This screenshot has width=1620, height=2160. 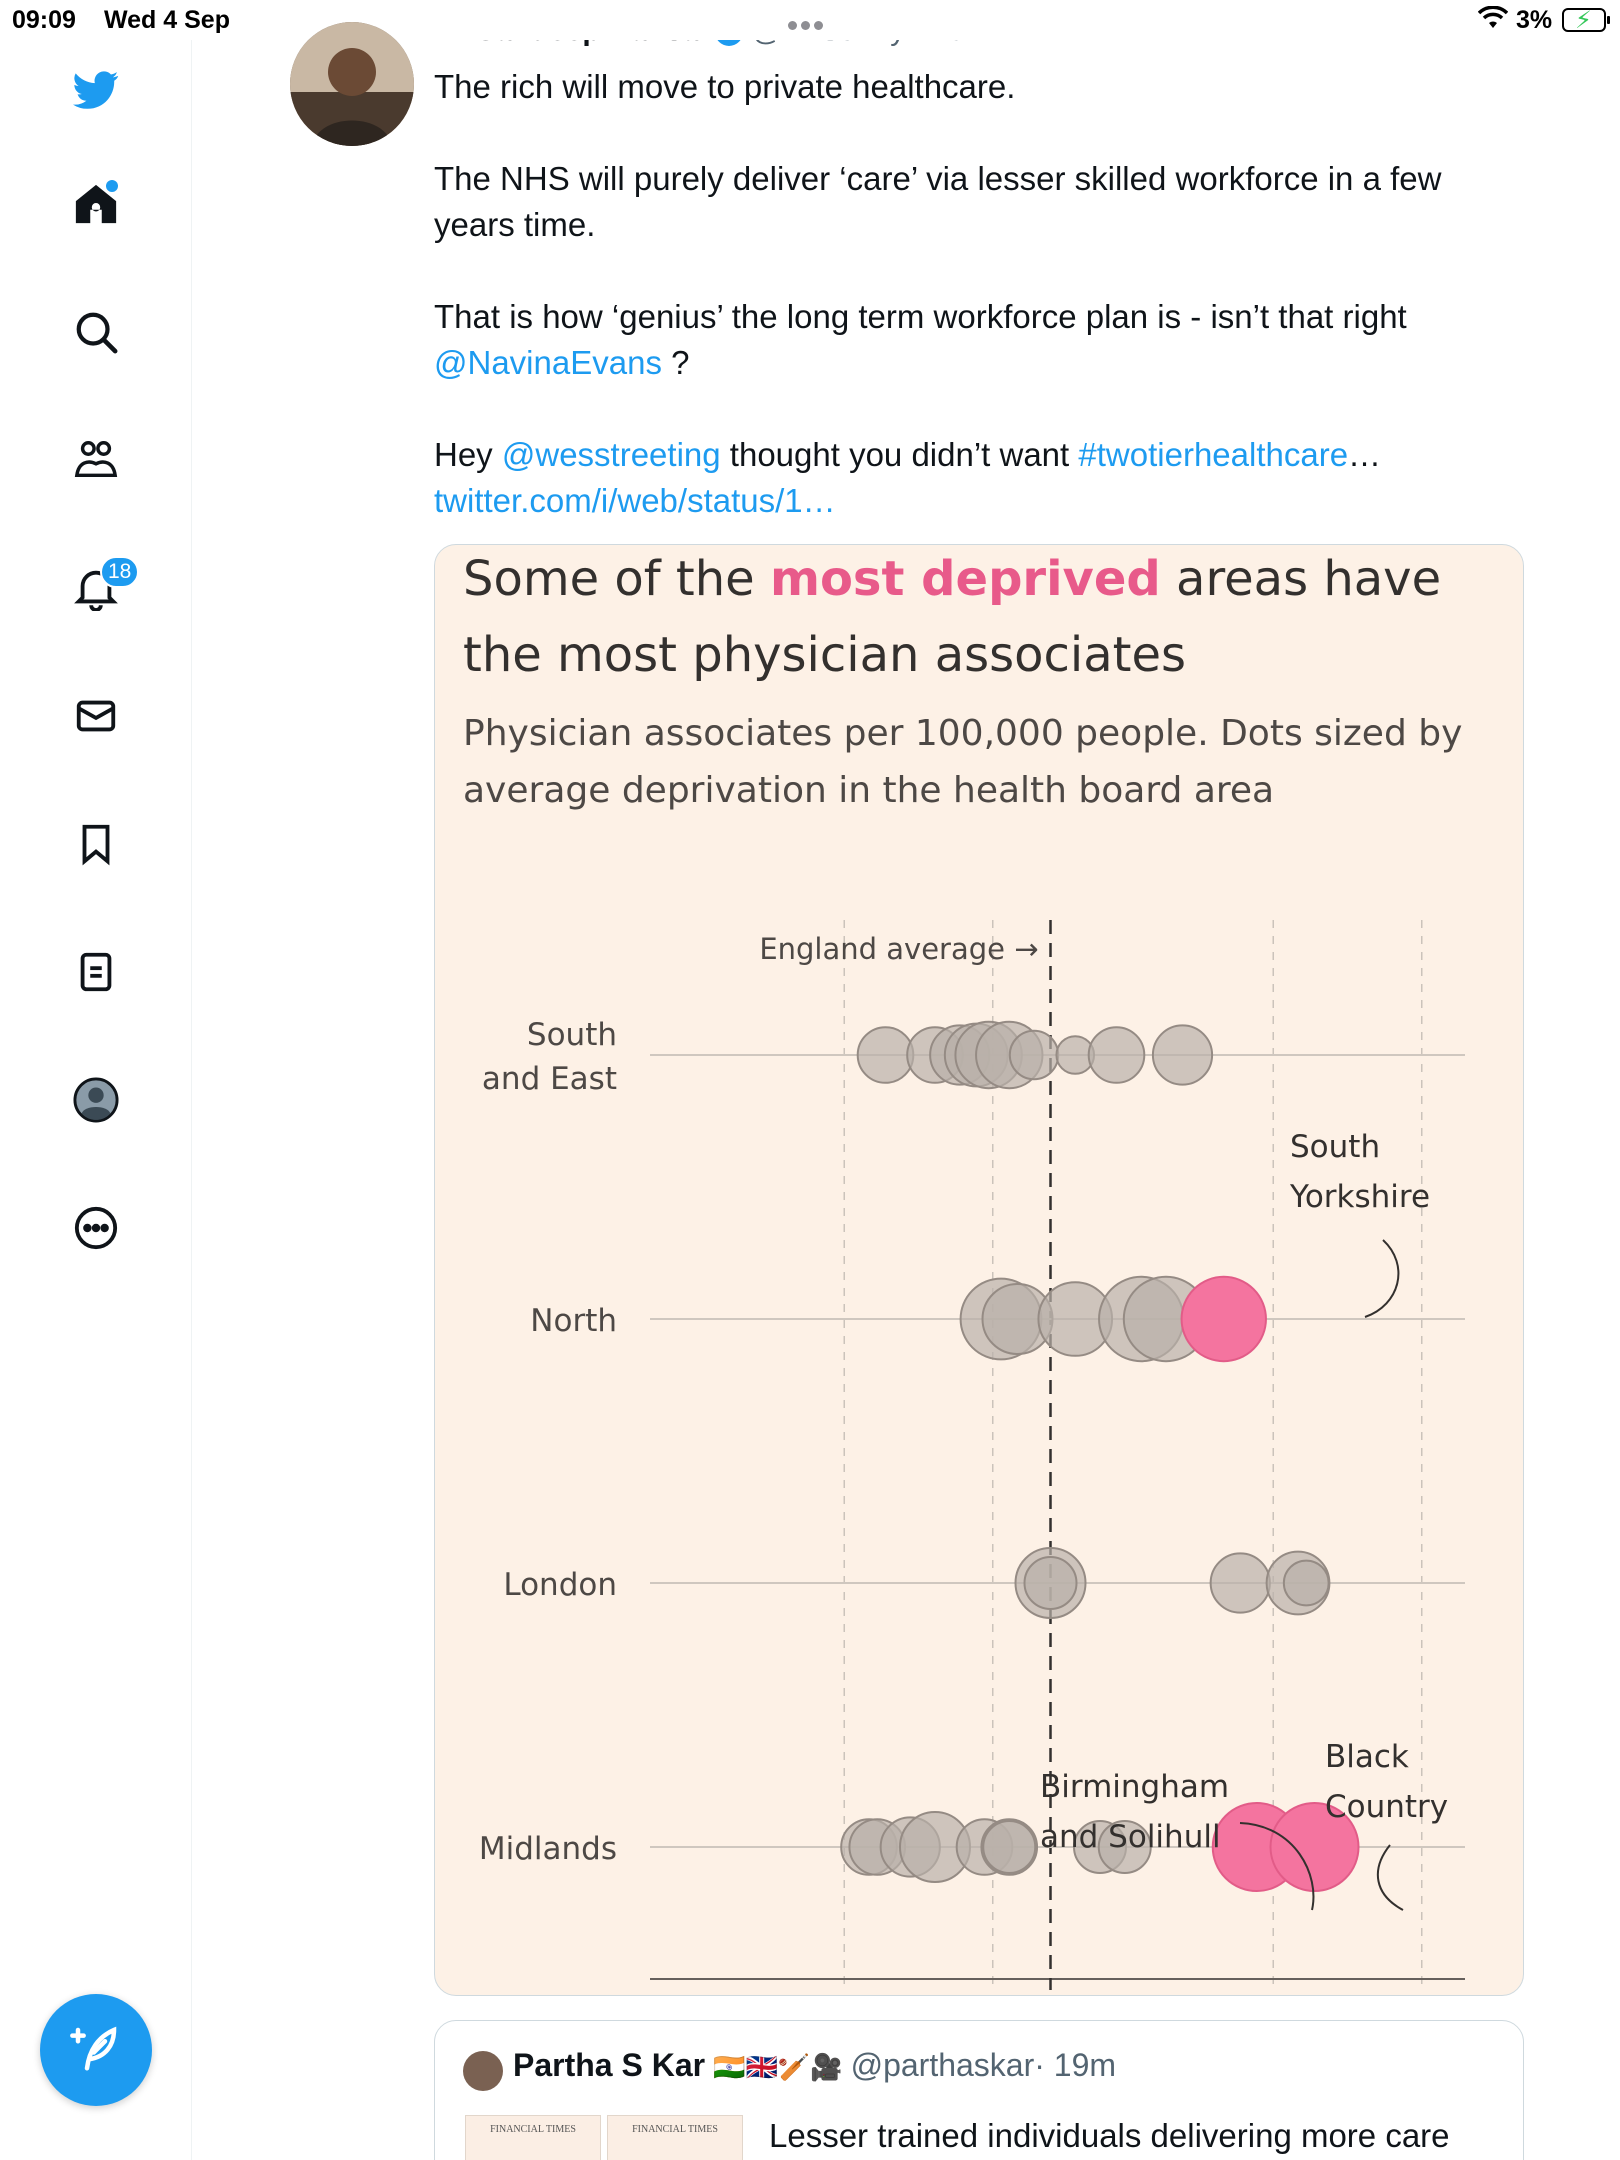 I want to click on notification-count-badge: 18, so click(x=120, y=572).